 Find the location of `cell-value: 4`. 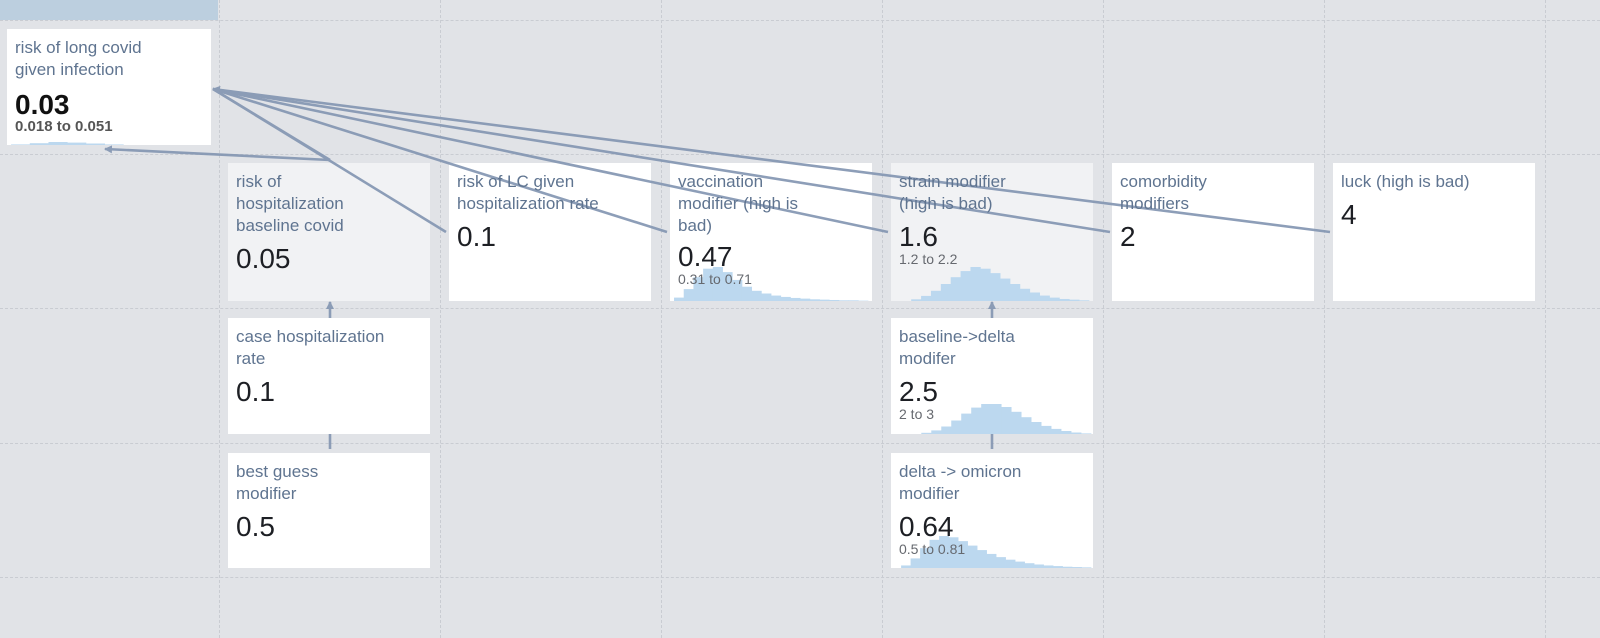

cell-value: 4 is located at coordinates (1349, 214).